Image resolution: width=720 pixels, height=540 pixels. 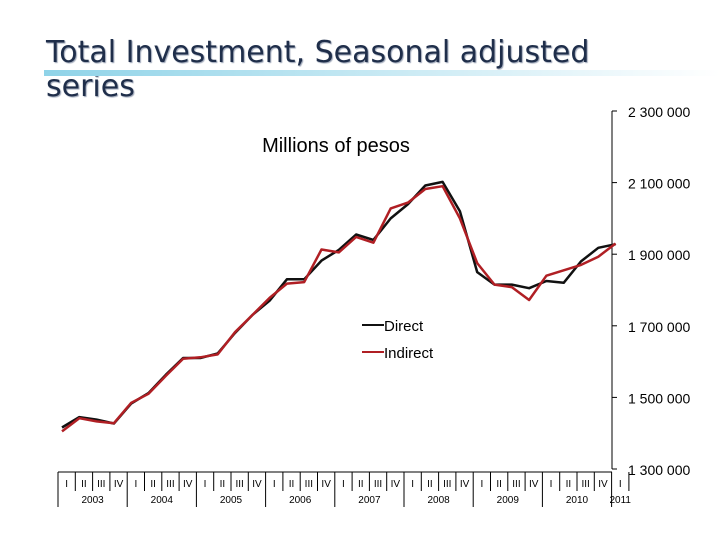 I want to click on chart-subtitle: Millions of pesos, so click(x=336, y=146).